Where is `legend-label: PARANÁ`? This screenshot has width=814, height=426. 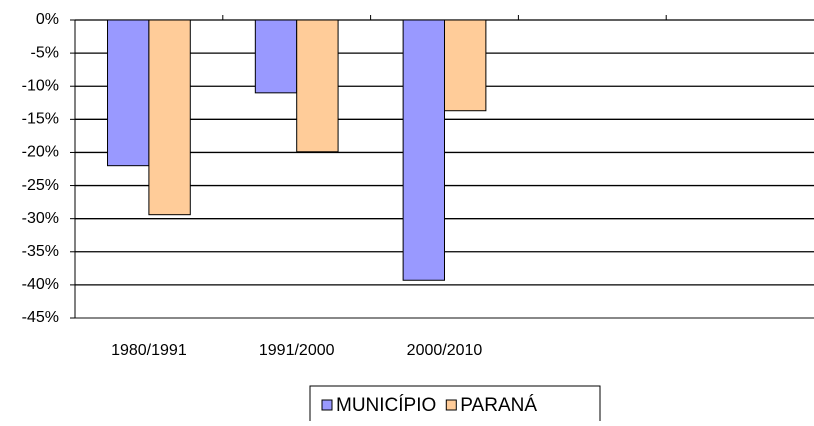 legend-label: PARANÁ is located at coordinates (498, 405).